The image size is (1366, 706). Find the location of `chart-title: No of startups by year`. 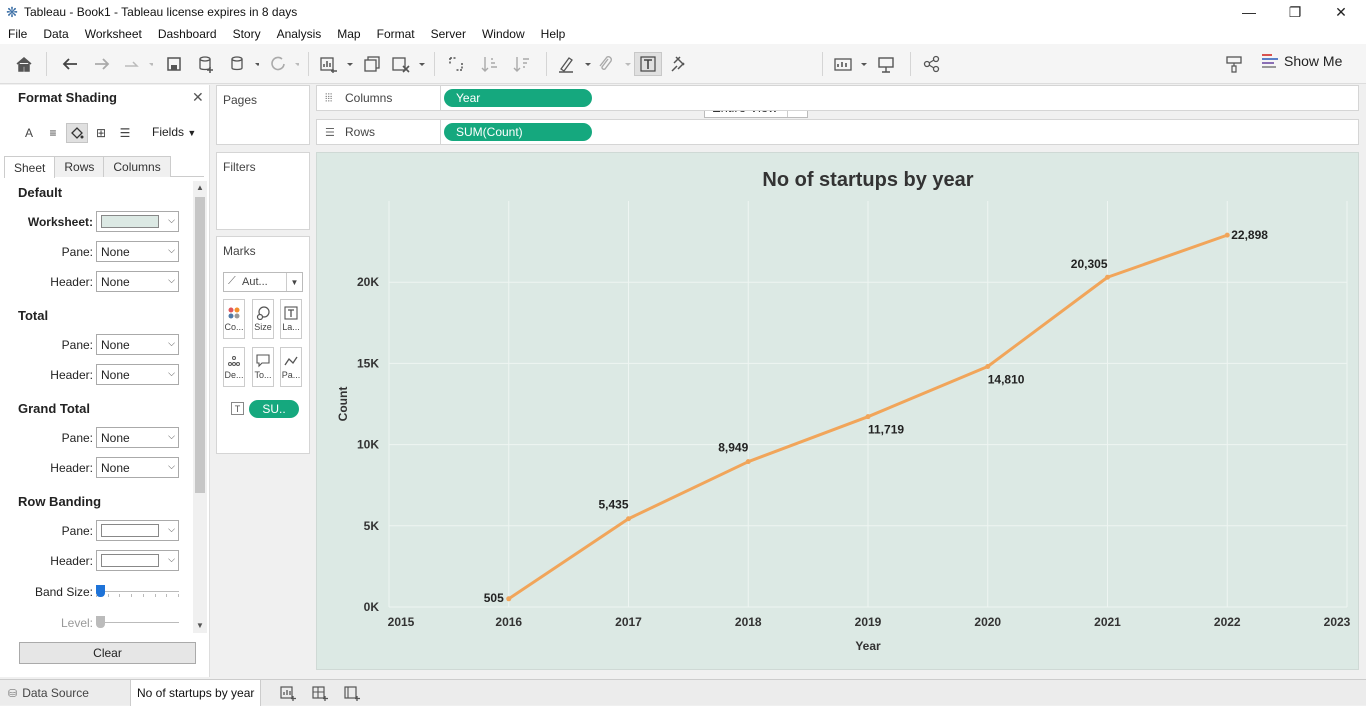

chart-title: No of startups by year is located at coordinates (867, 180).